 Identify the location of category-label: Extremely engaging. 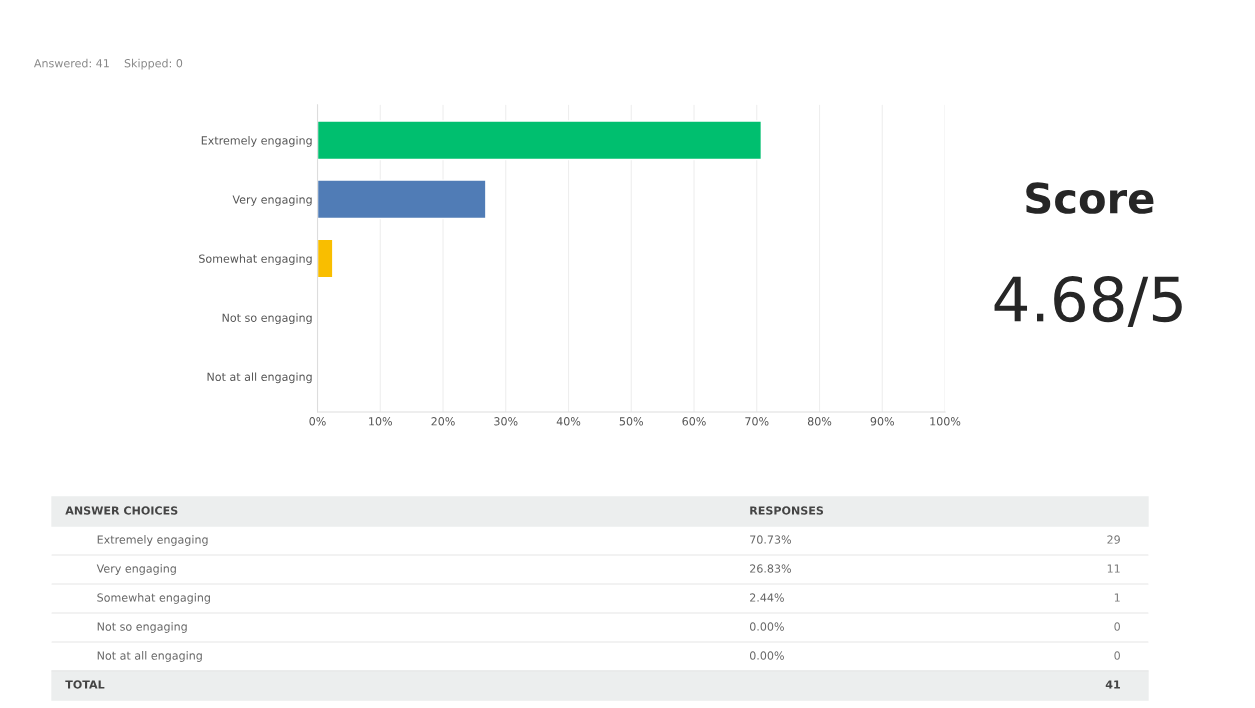
(152, 540).